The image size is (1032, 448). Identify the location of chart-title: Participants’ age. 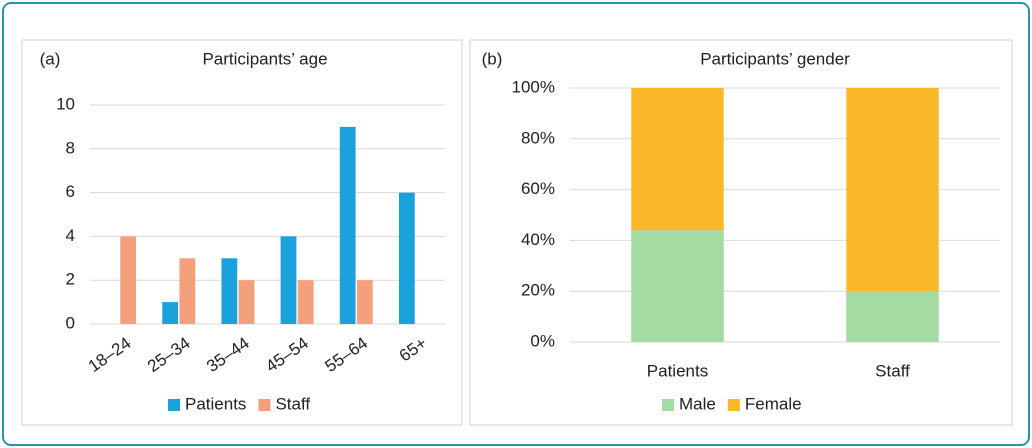
(264, 58).